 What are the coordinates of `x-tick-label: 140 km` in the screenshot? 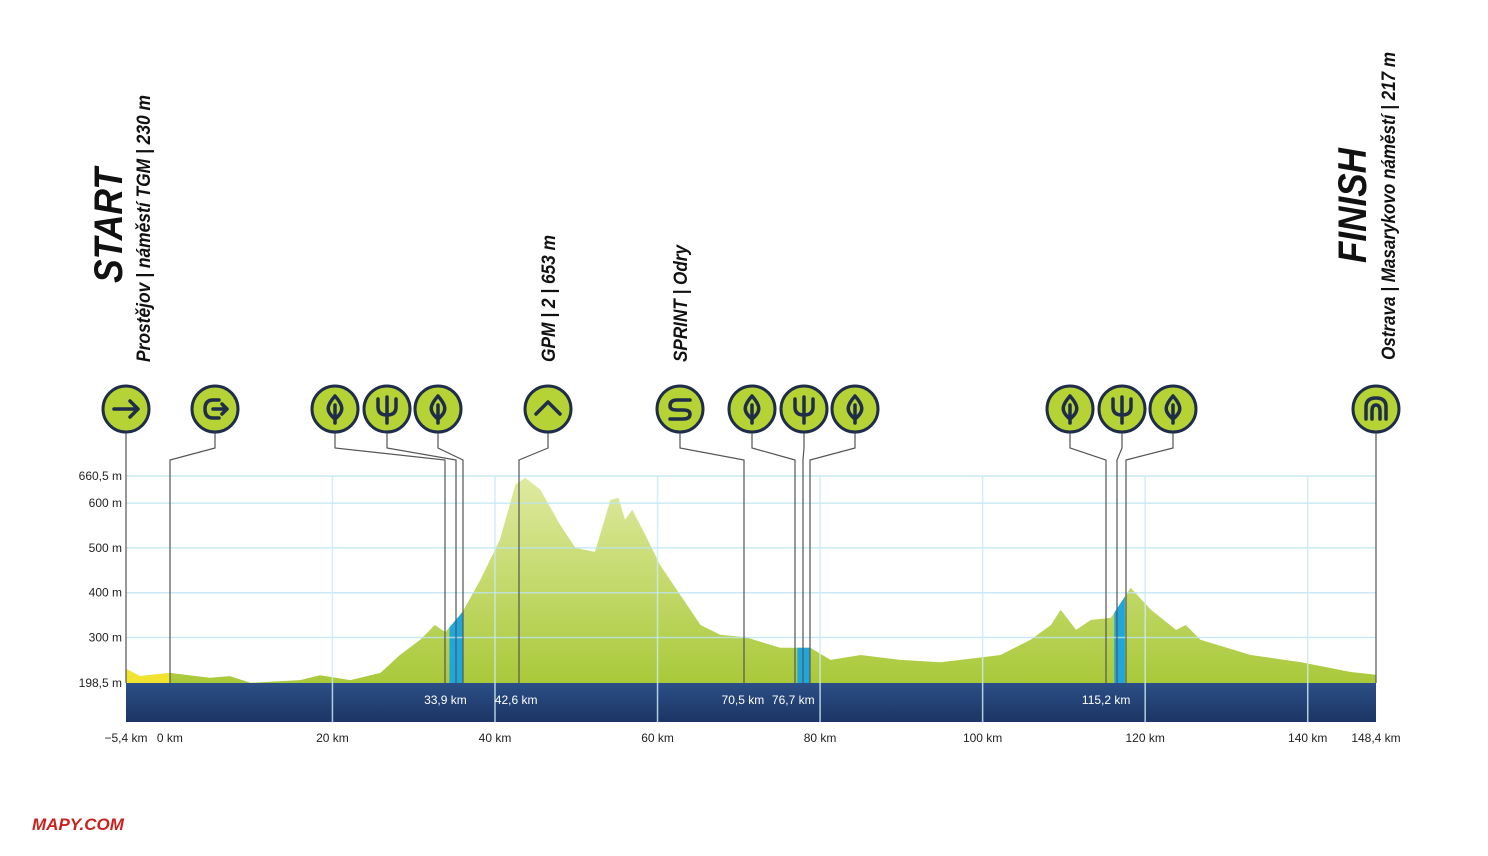 It's located at (1307, 738).